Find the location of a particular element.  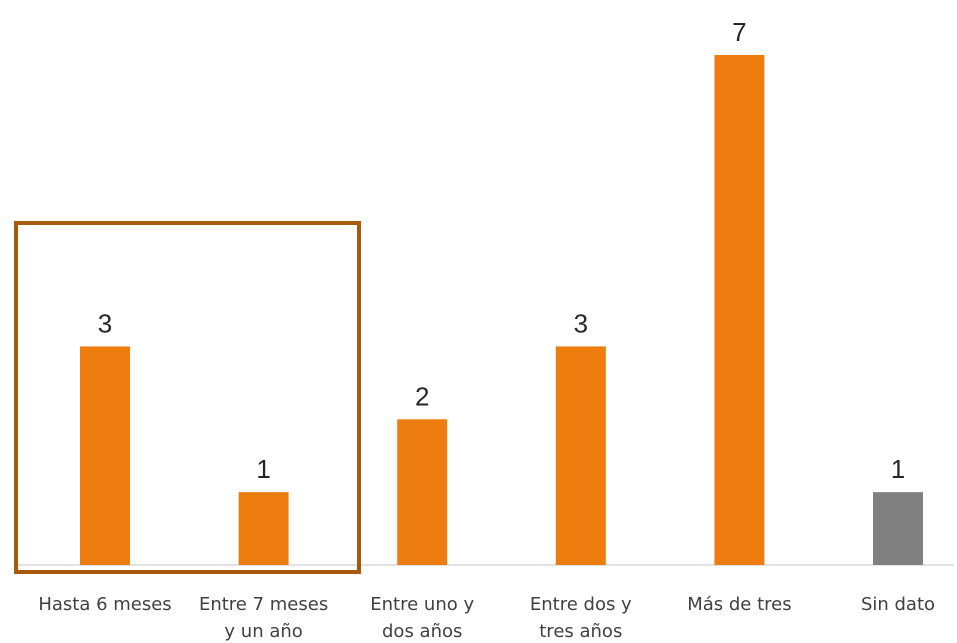

value-label-1: 1 is located at coordinates (263, 469).